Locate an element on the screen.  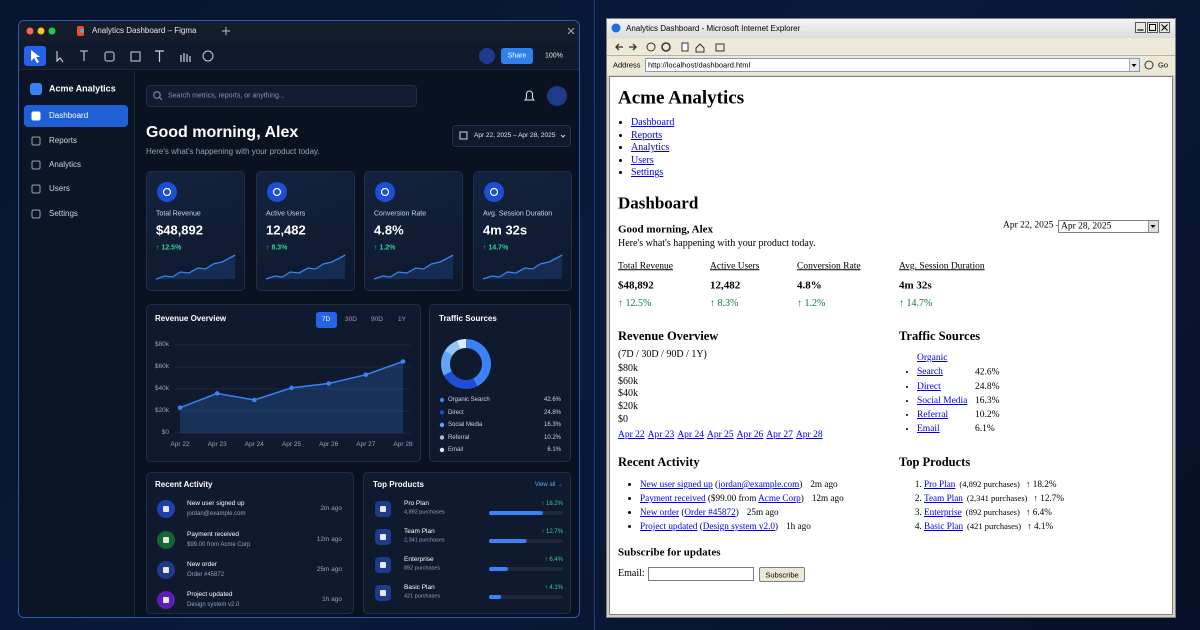
ie-category-link: Apr 28 is located at coordinates (809, 435).